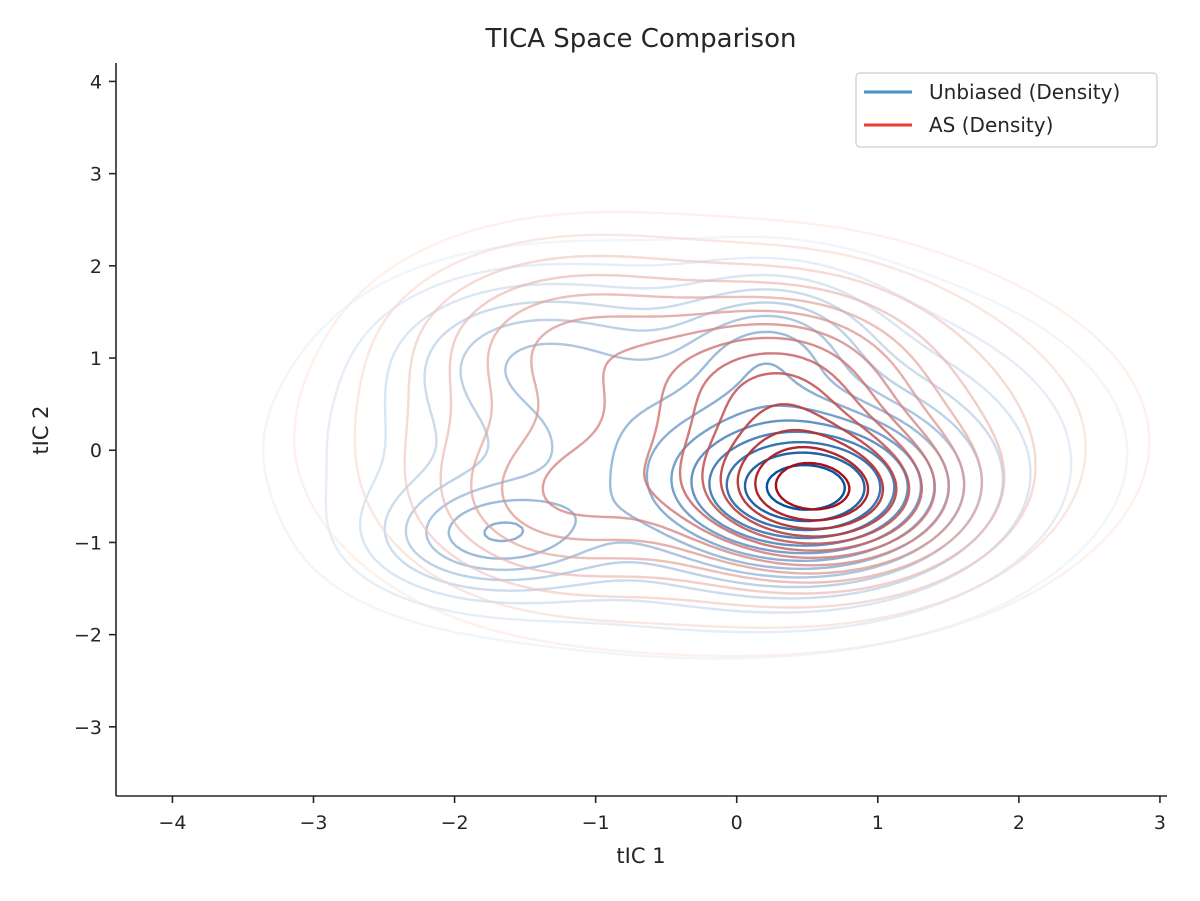  I want to click on y-tick-label: 4, so click(96, 82).